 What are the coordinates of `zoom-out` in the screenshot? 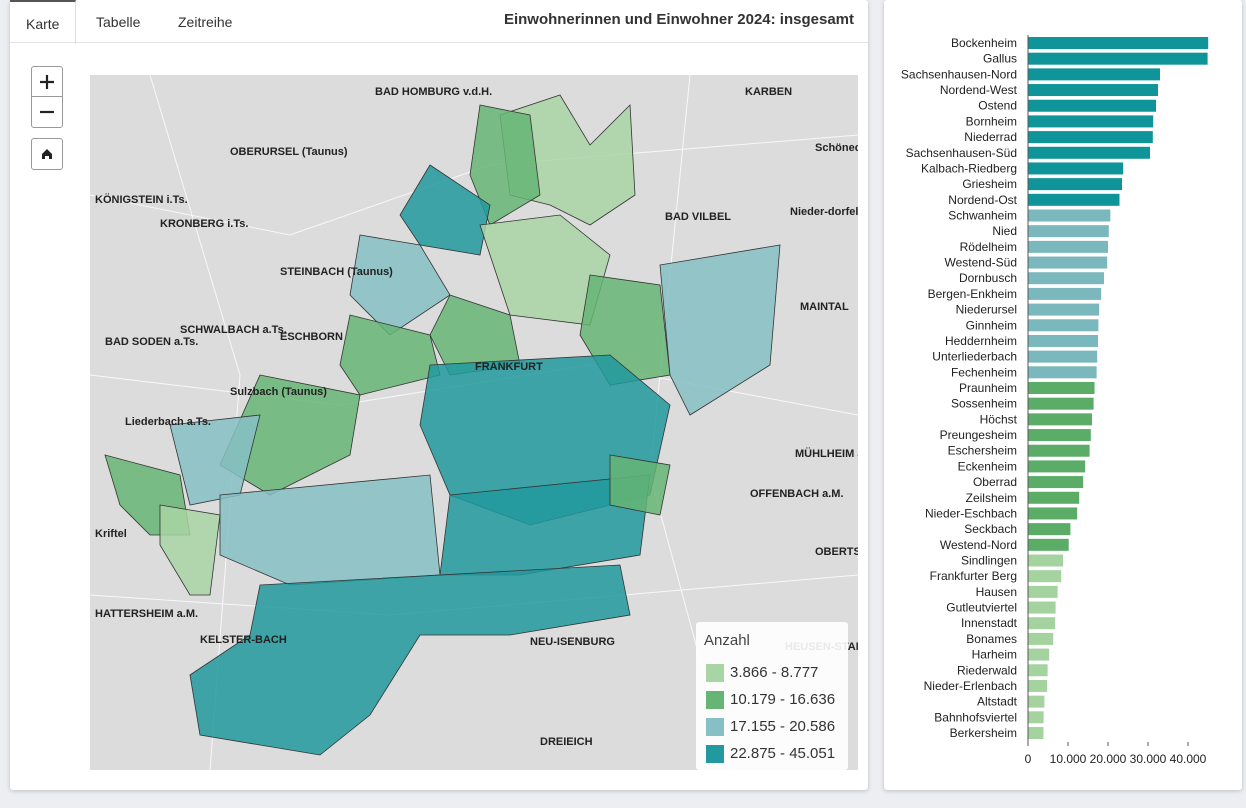 It's located at (47, 112).